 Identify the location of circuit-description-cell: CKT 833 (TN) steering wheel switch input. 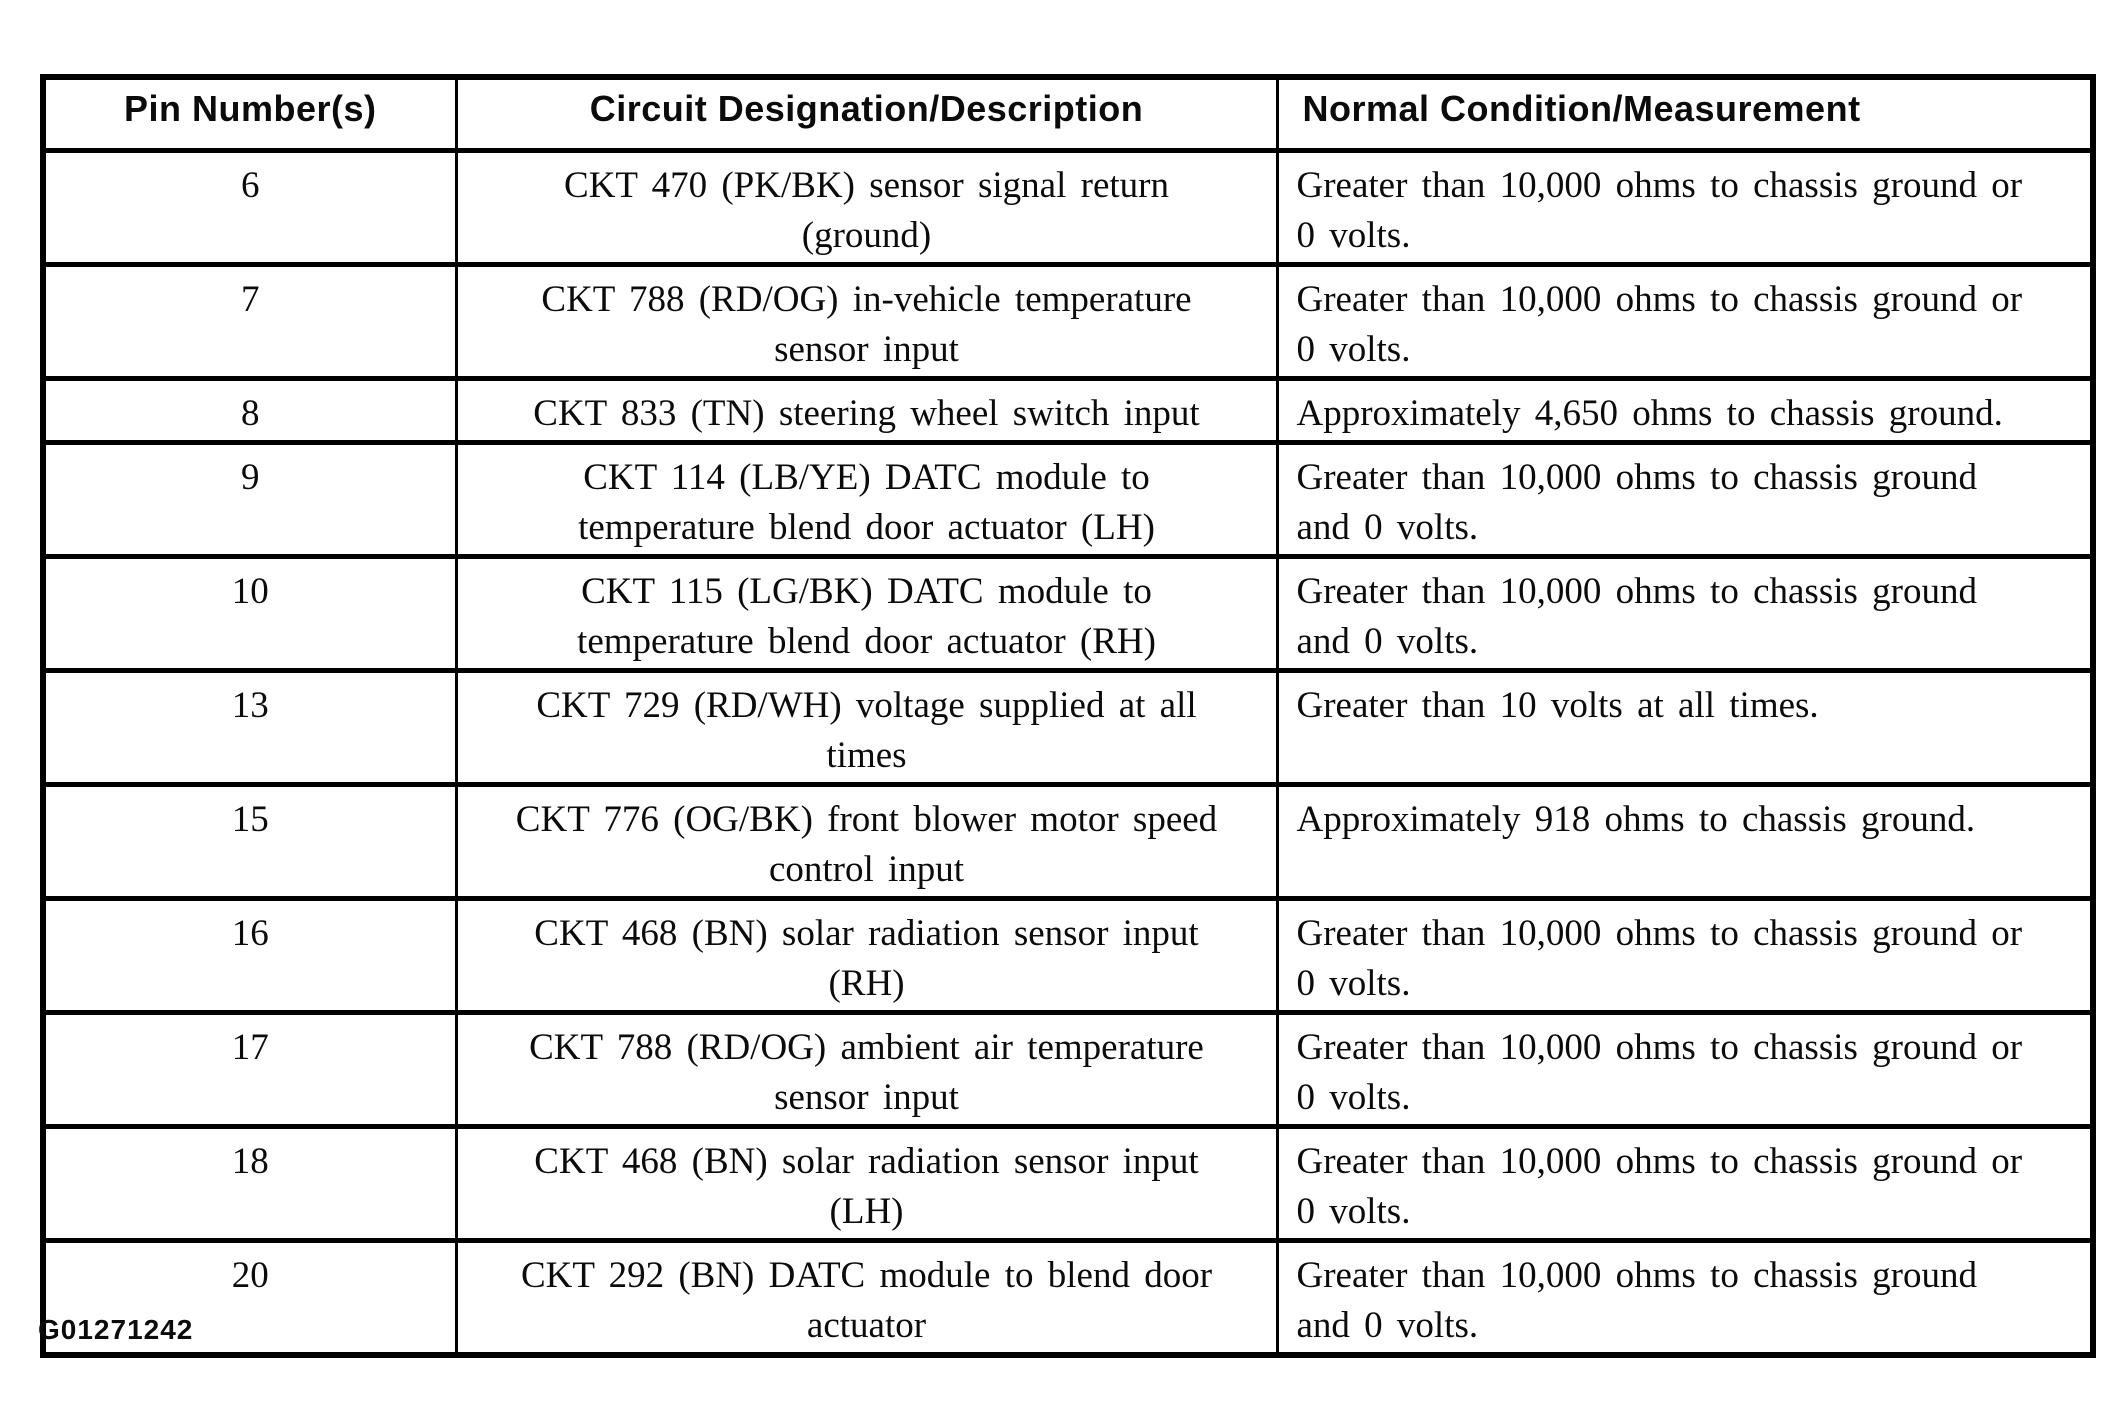
(866, 410).